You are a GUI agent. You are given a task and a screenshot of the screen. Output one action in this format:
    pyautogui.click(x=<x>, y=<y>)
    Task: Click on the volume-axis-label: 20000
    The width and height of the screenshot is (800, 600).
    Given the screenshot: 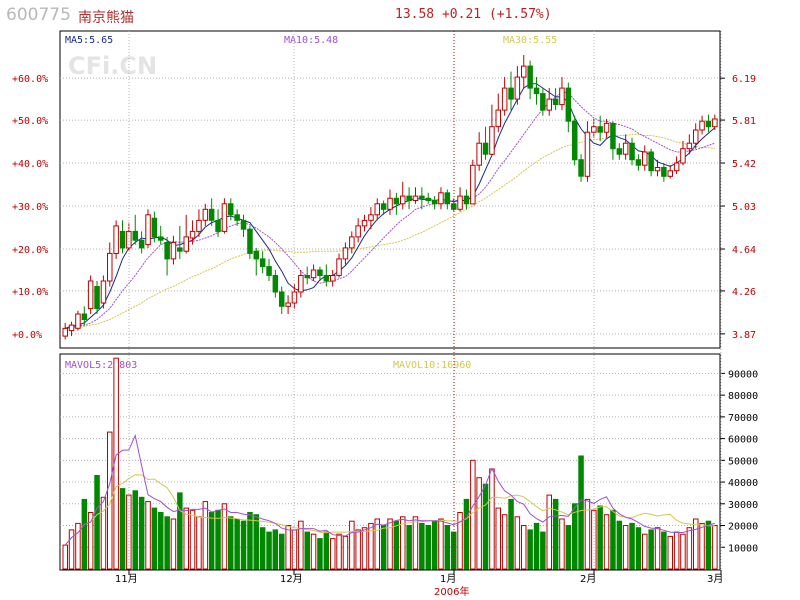 What is the action you would take?
    pyautogui.click(x=743, y=527)
    